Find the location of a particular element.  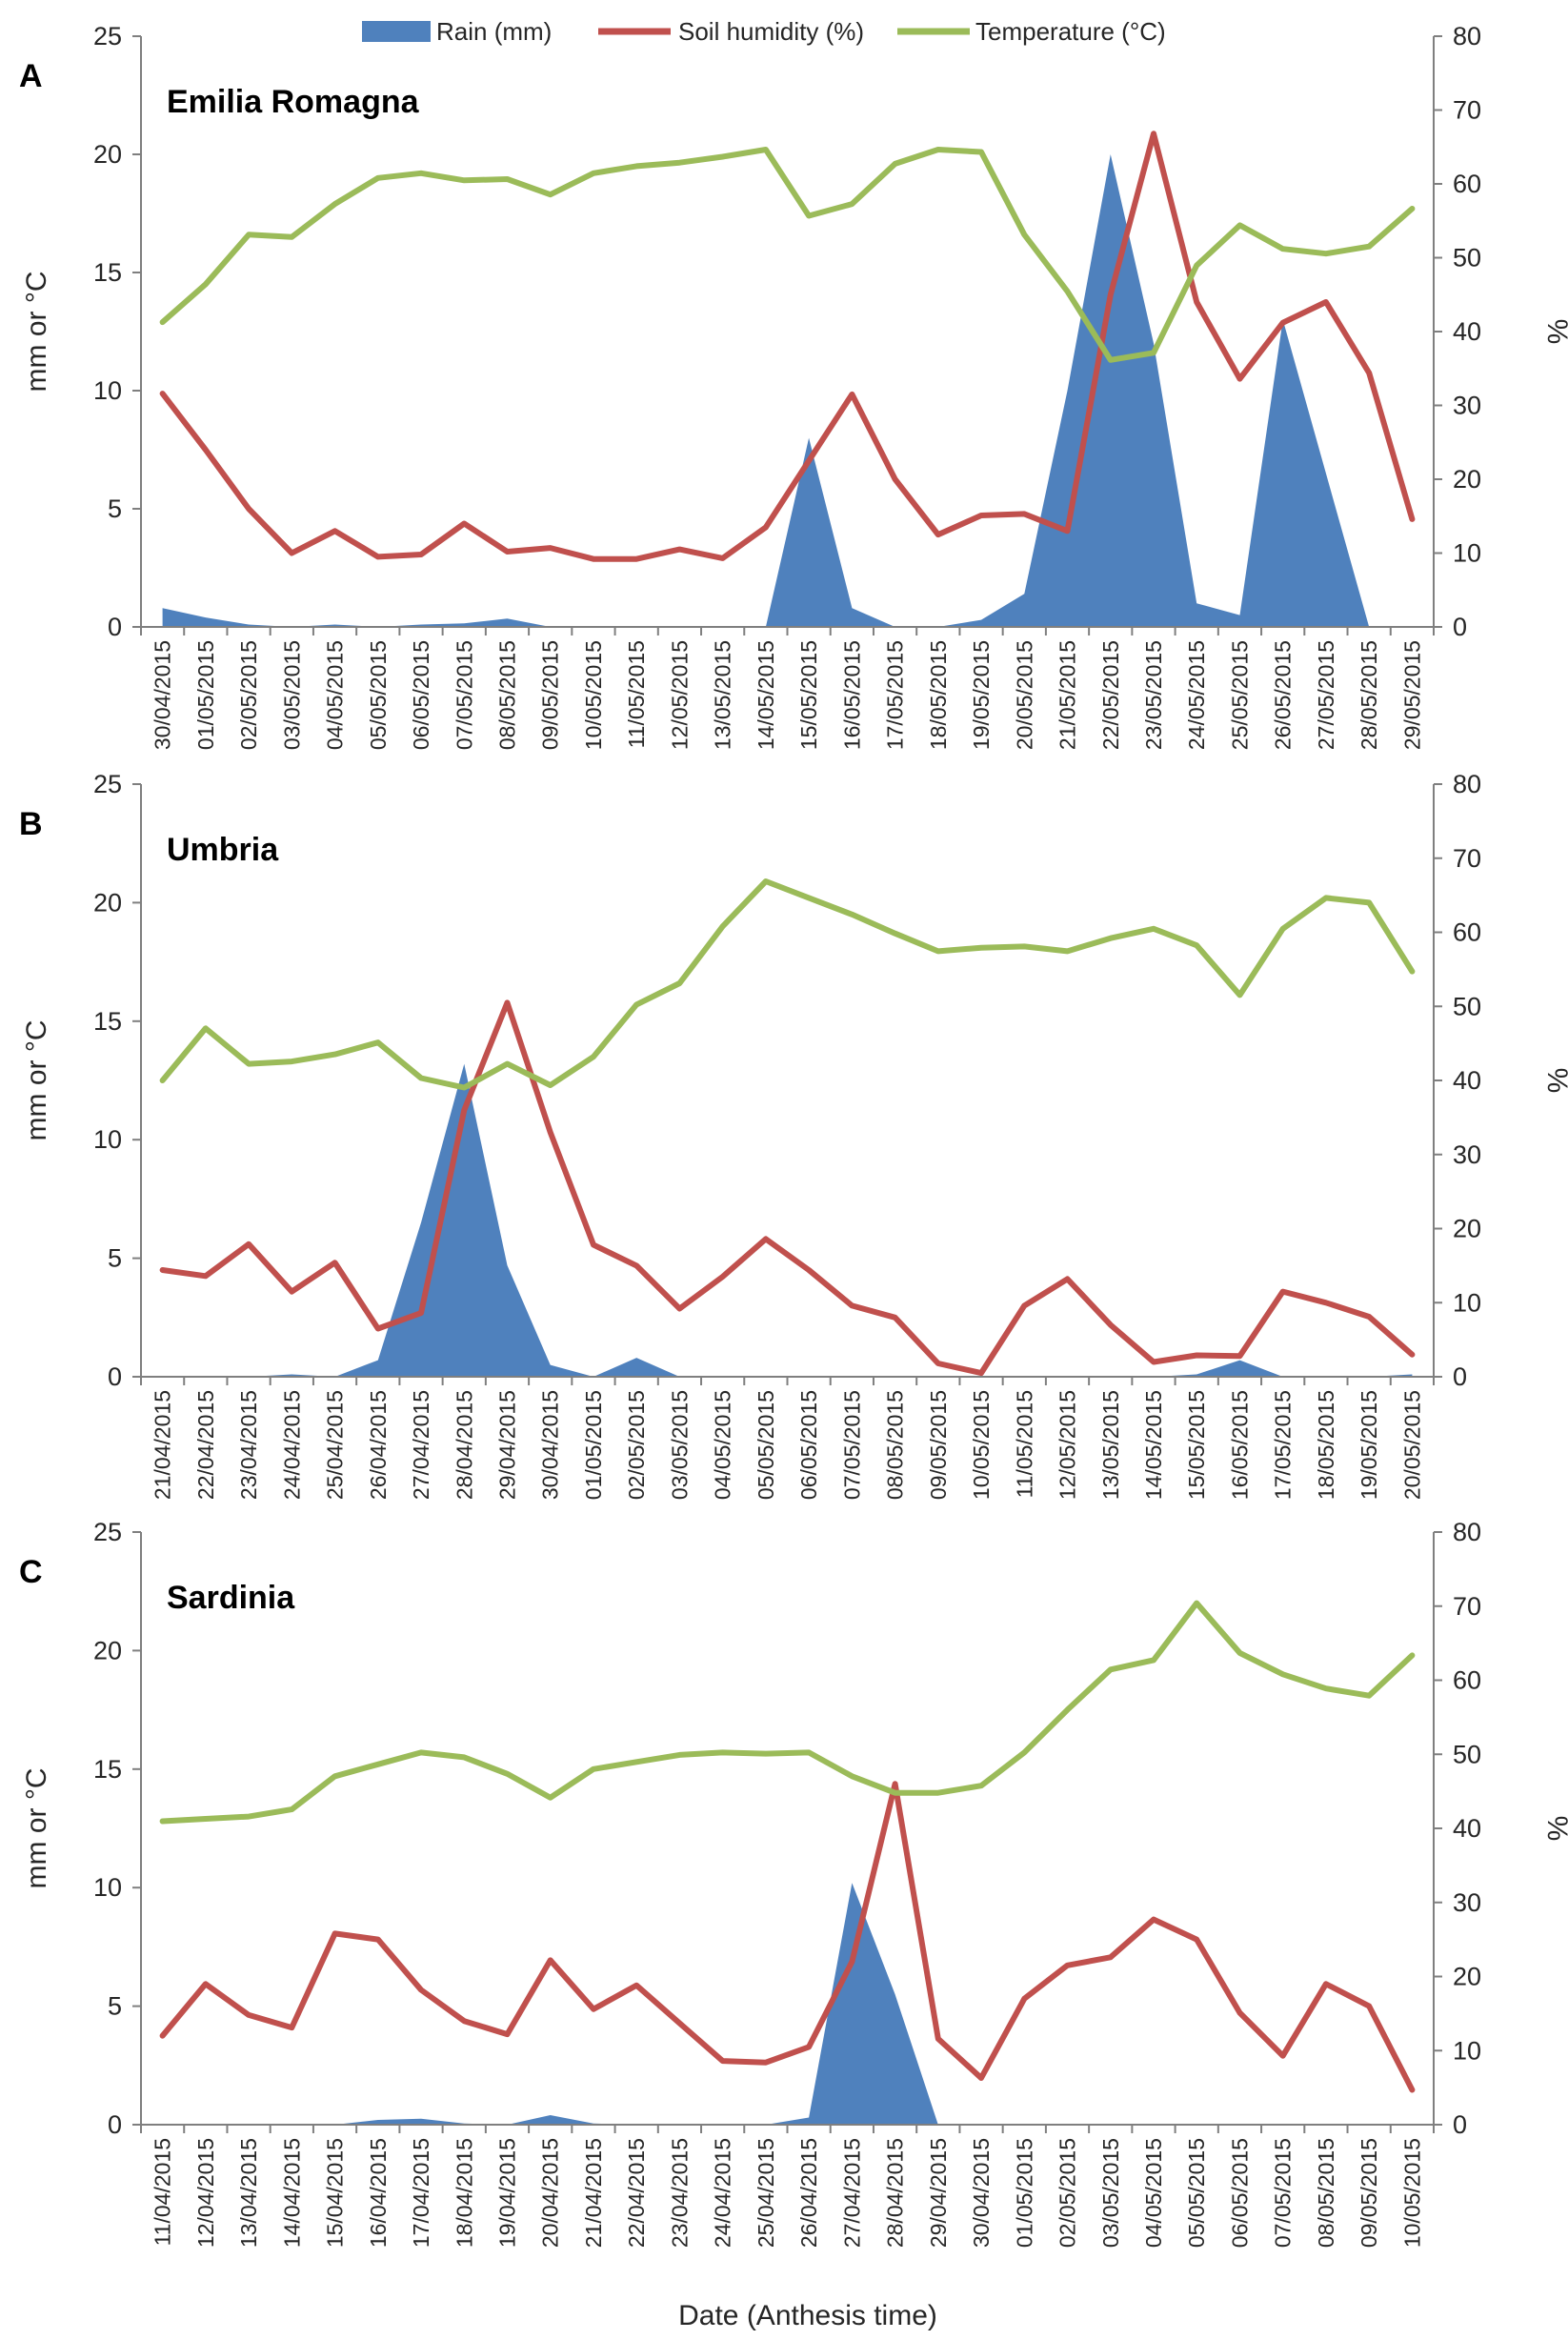

x-tick-label: 23/05/2015 is located at coordinates (1153, 695).